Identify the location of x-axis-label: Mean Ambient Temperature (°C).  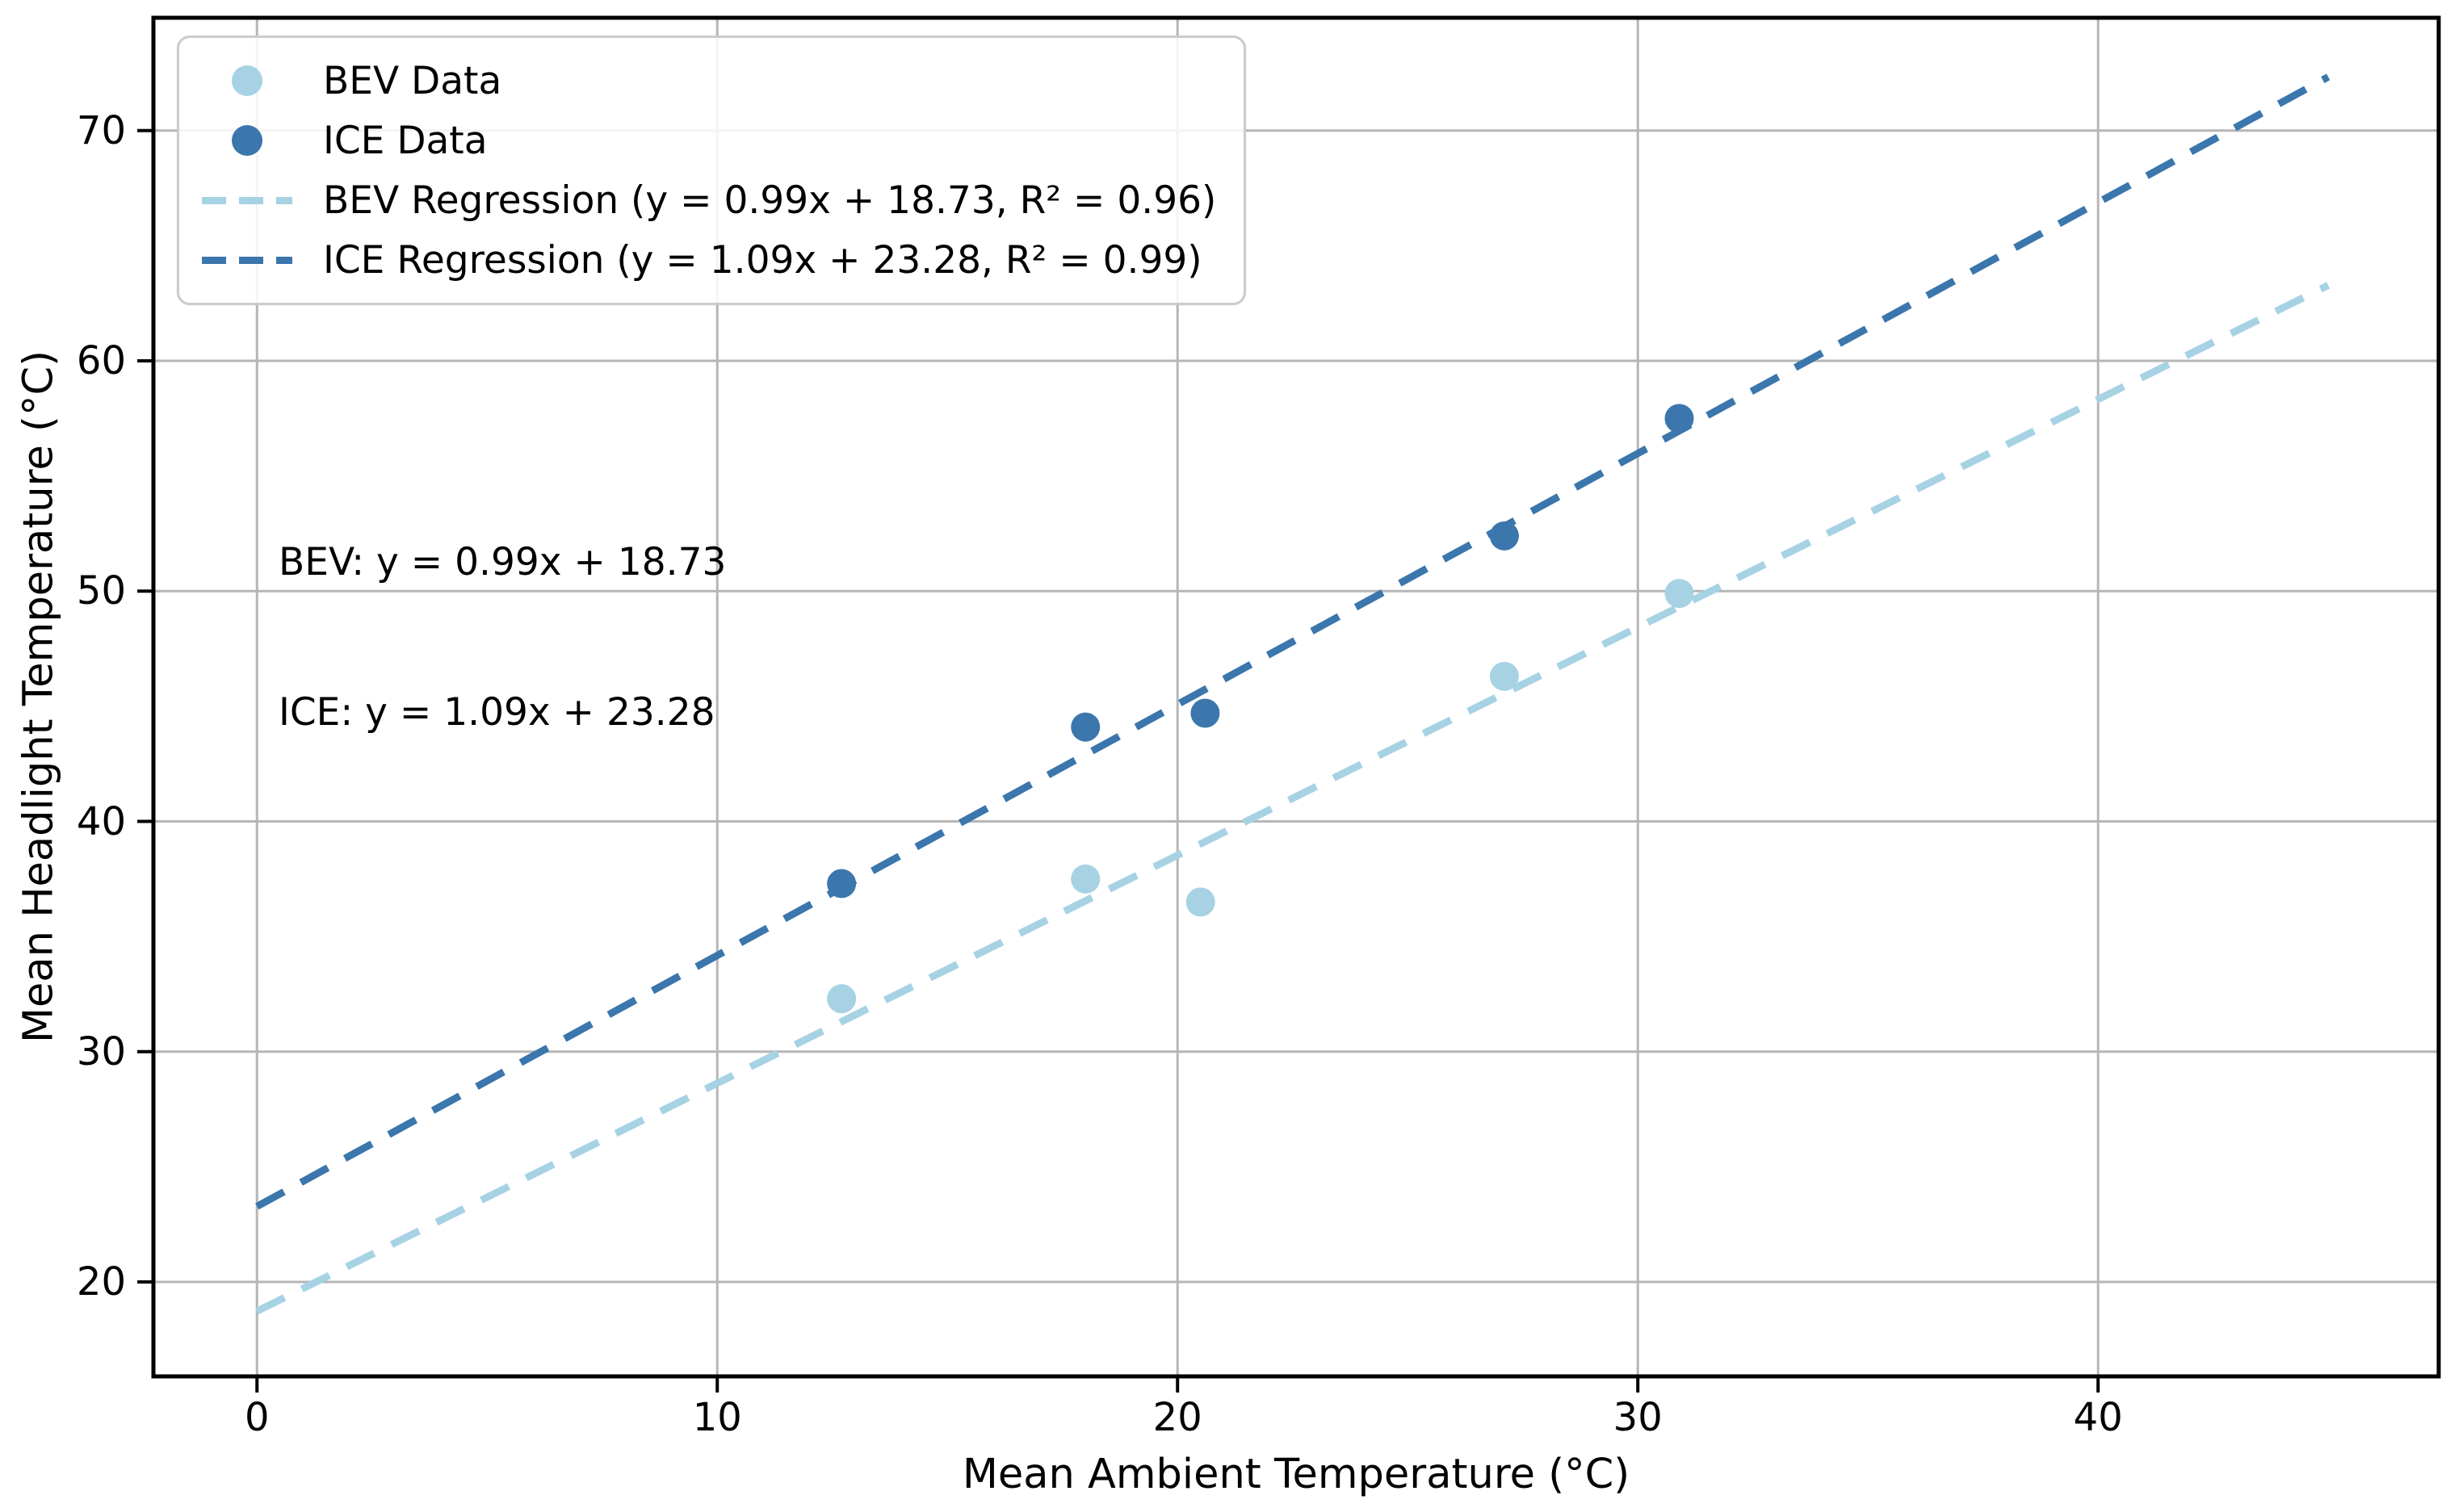
(1296, 1474).